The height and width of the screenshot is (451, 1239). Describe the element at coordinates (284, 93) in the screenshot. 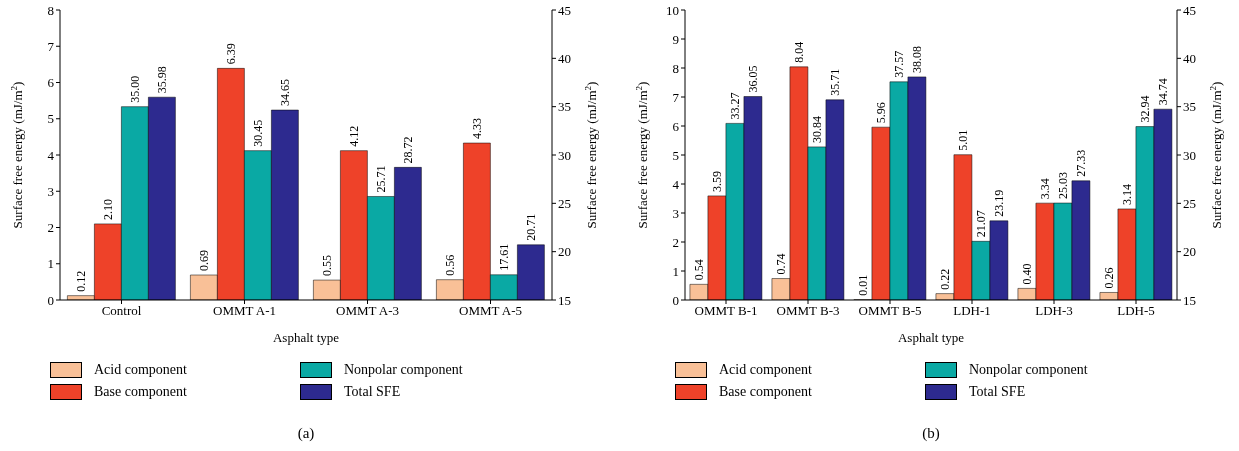

I see `data-label: 34.65` at that location.